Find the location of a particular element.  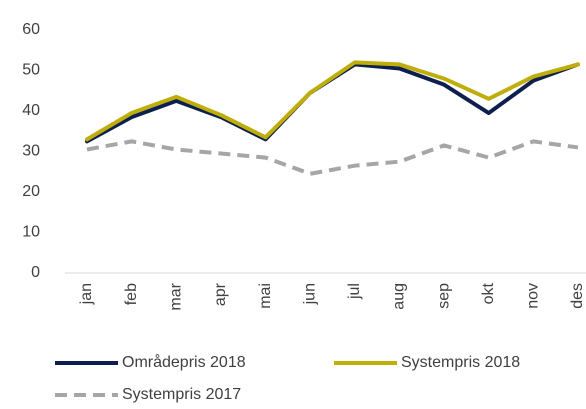

y-tick-label: 30 is located at coordinates (31, 151).